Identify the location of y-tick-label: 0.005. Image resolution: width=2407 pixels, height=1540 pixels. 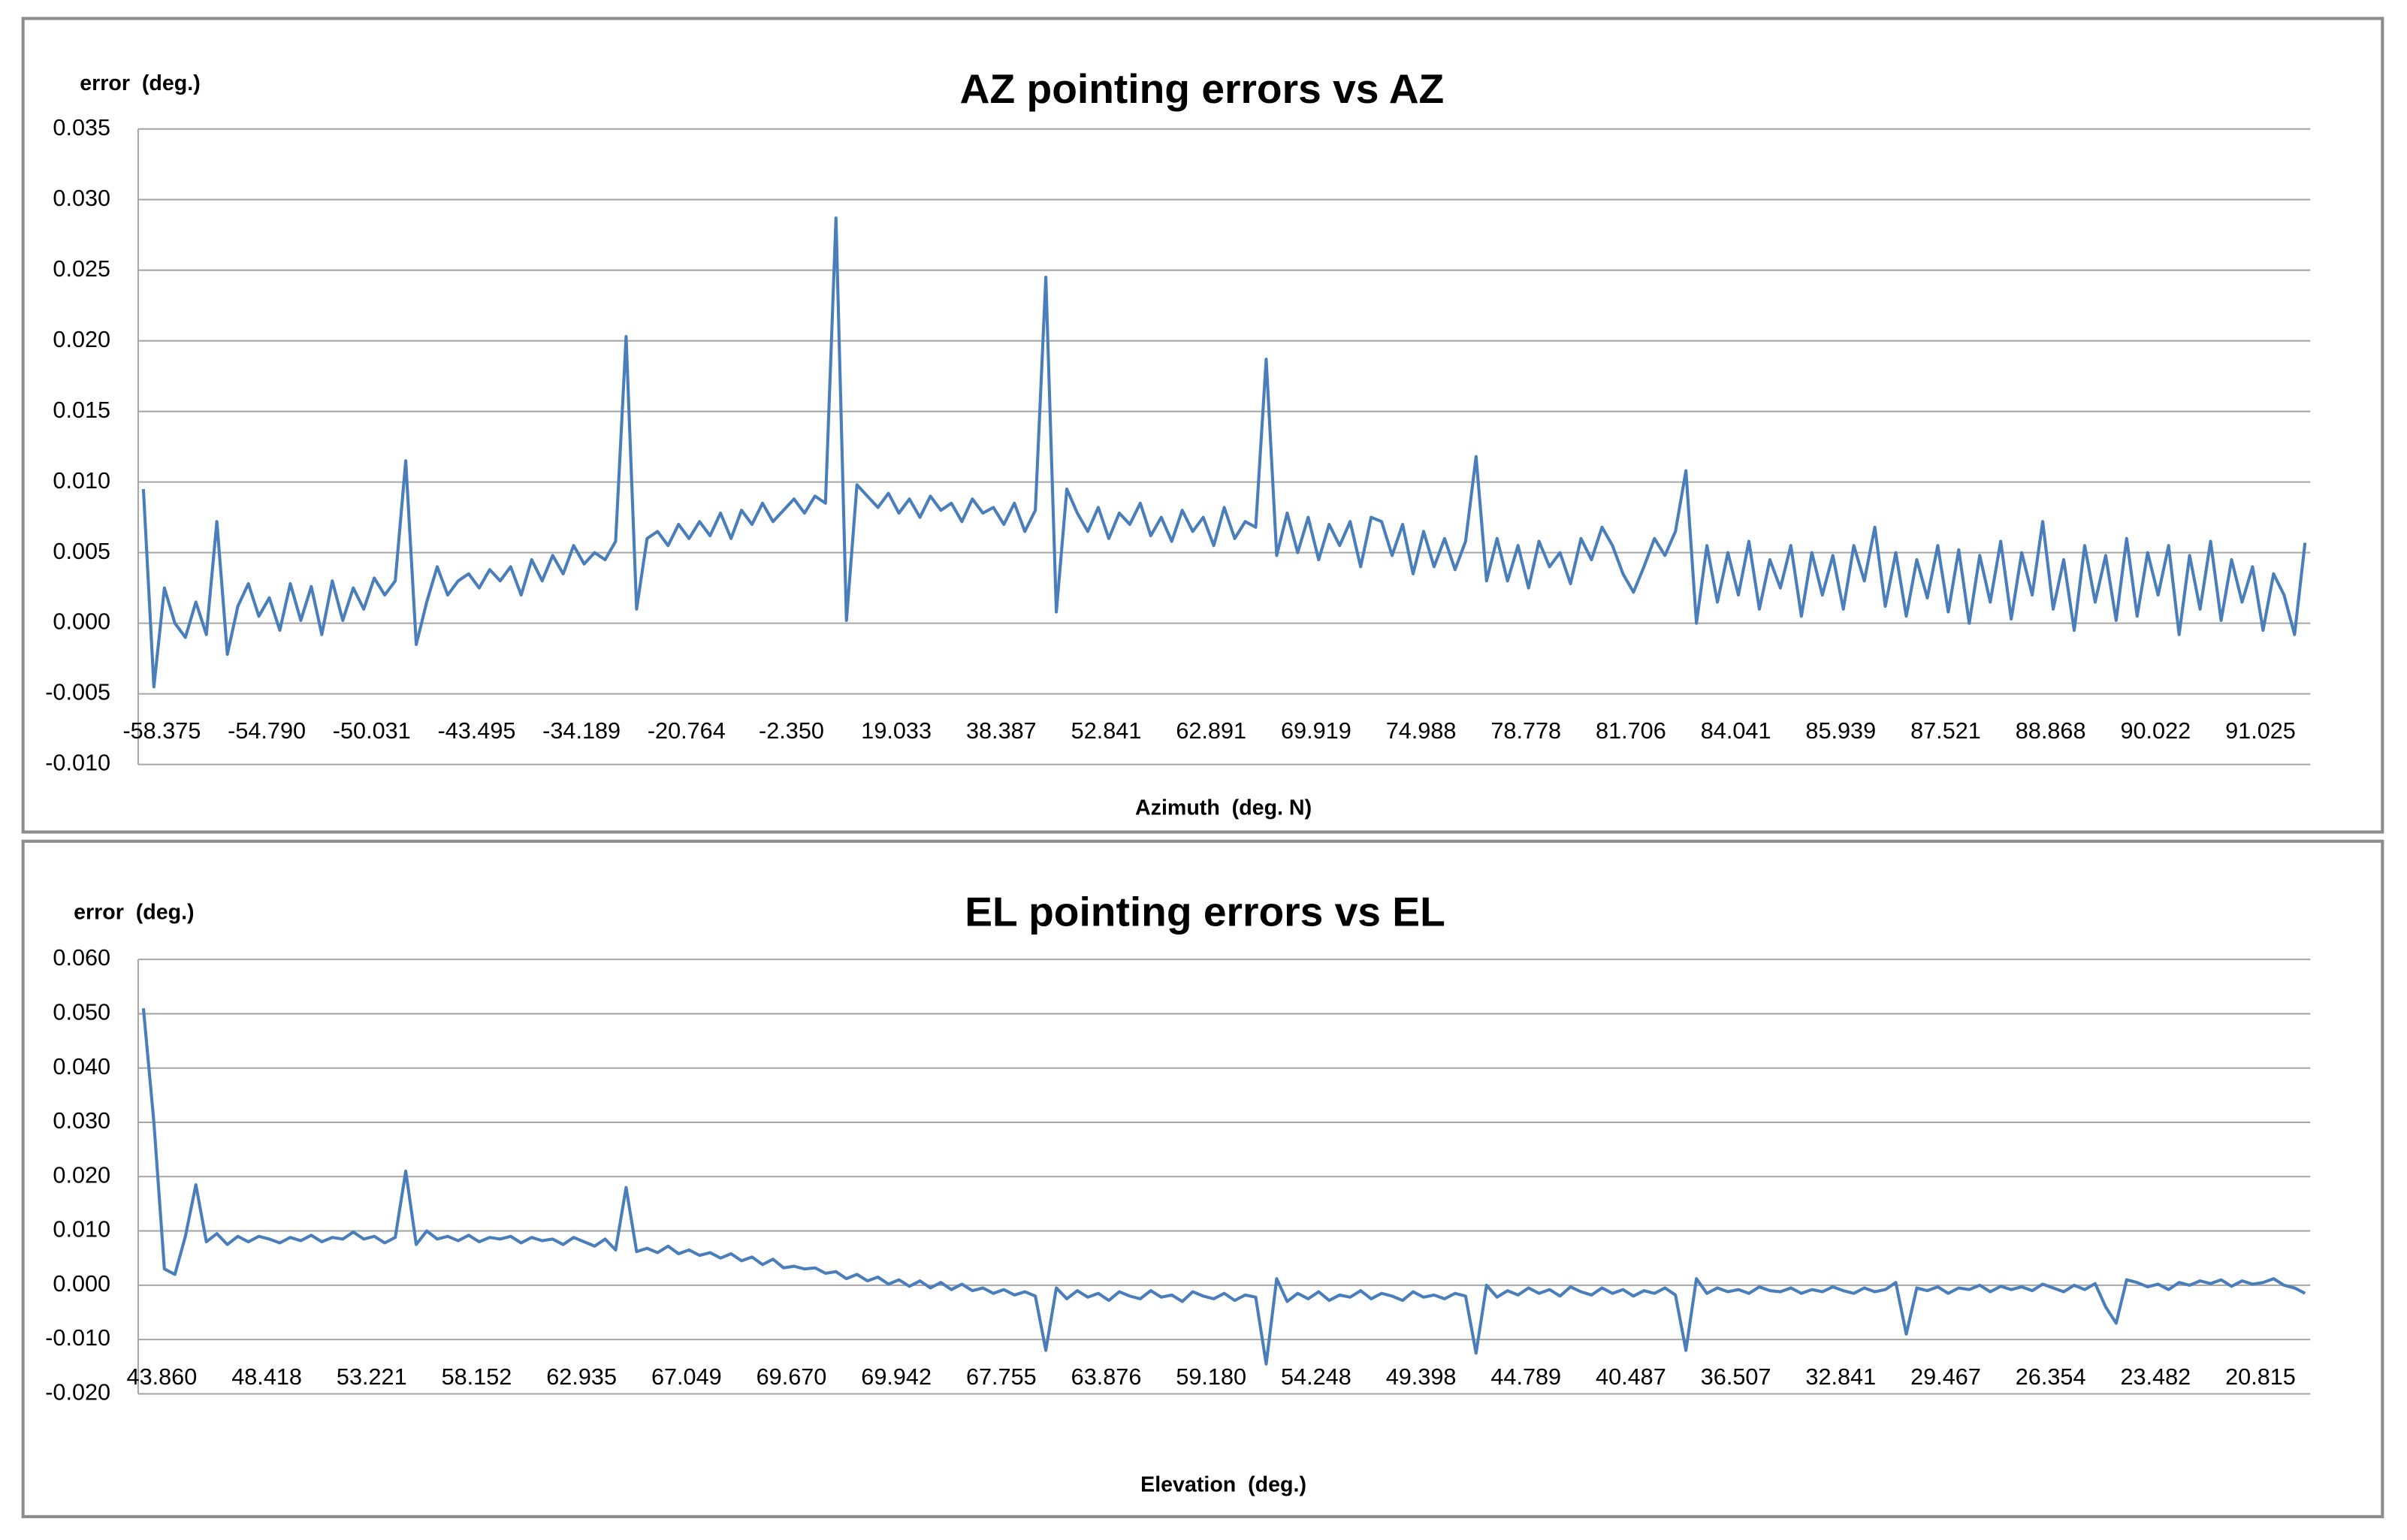
(81, 551).